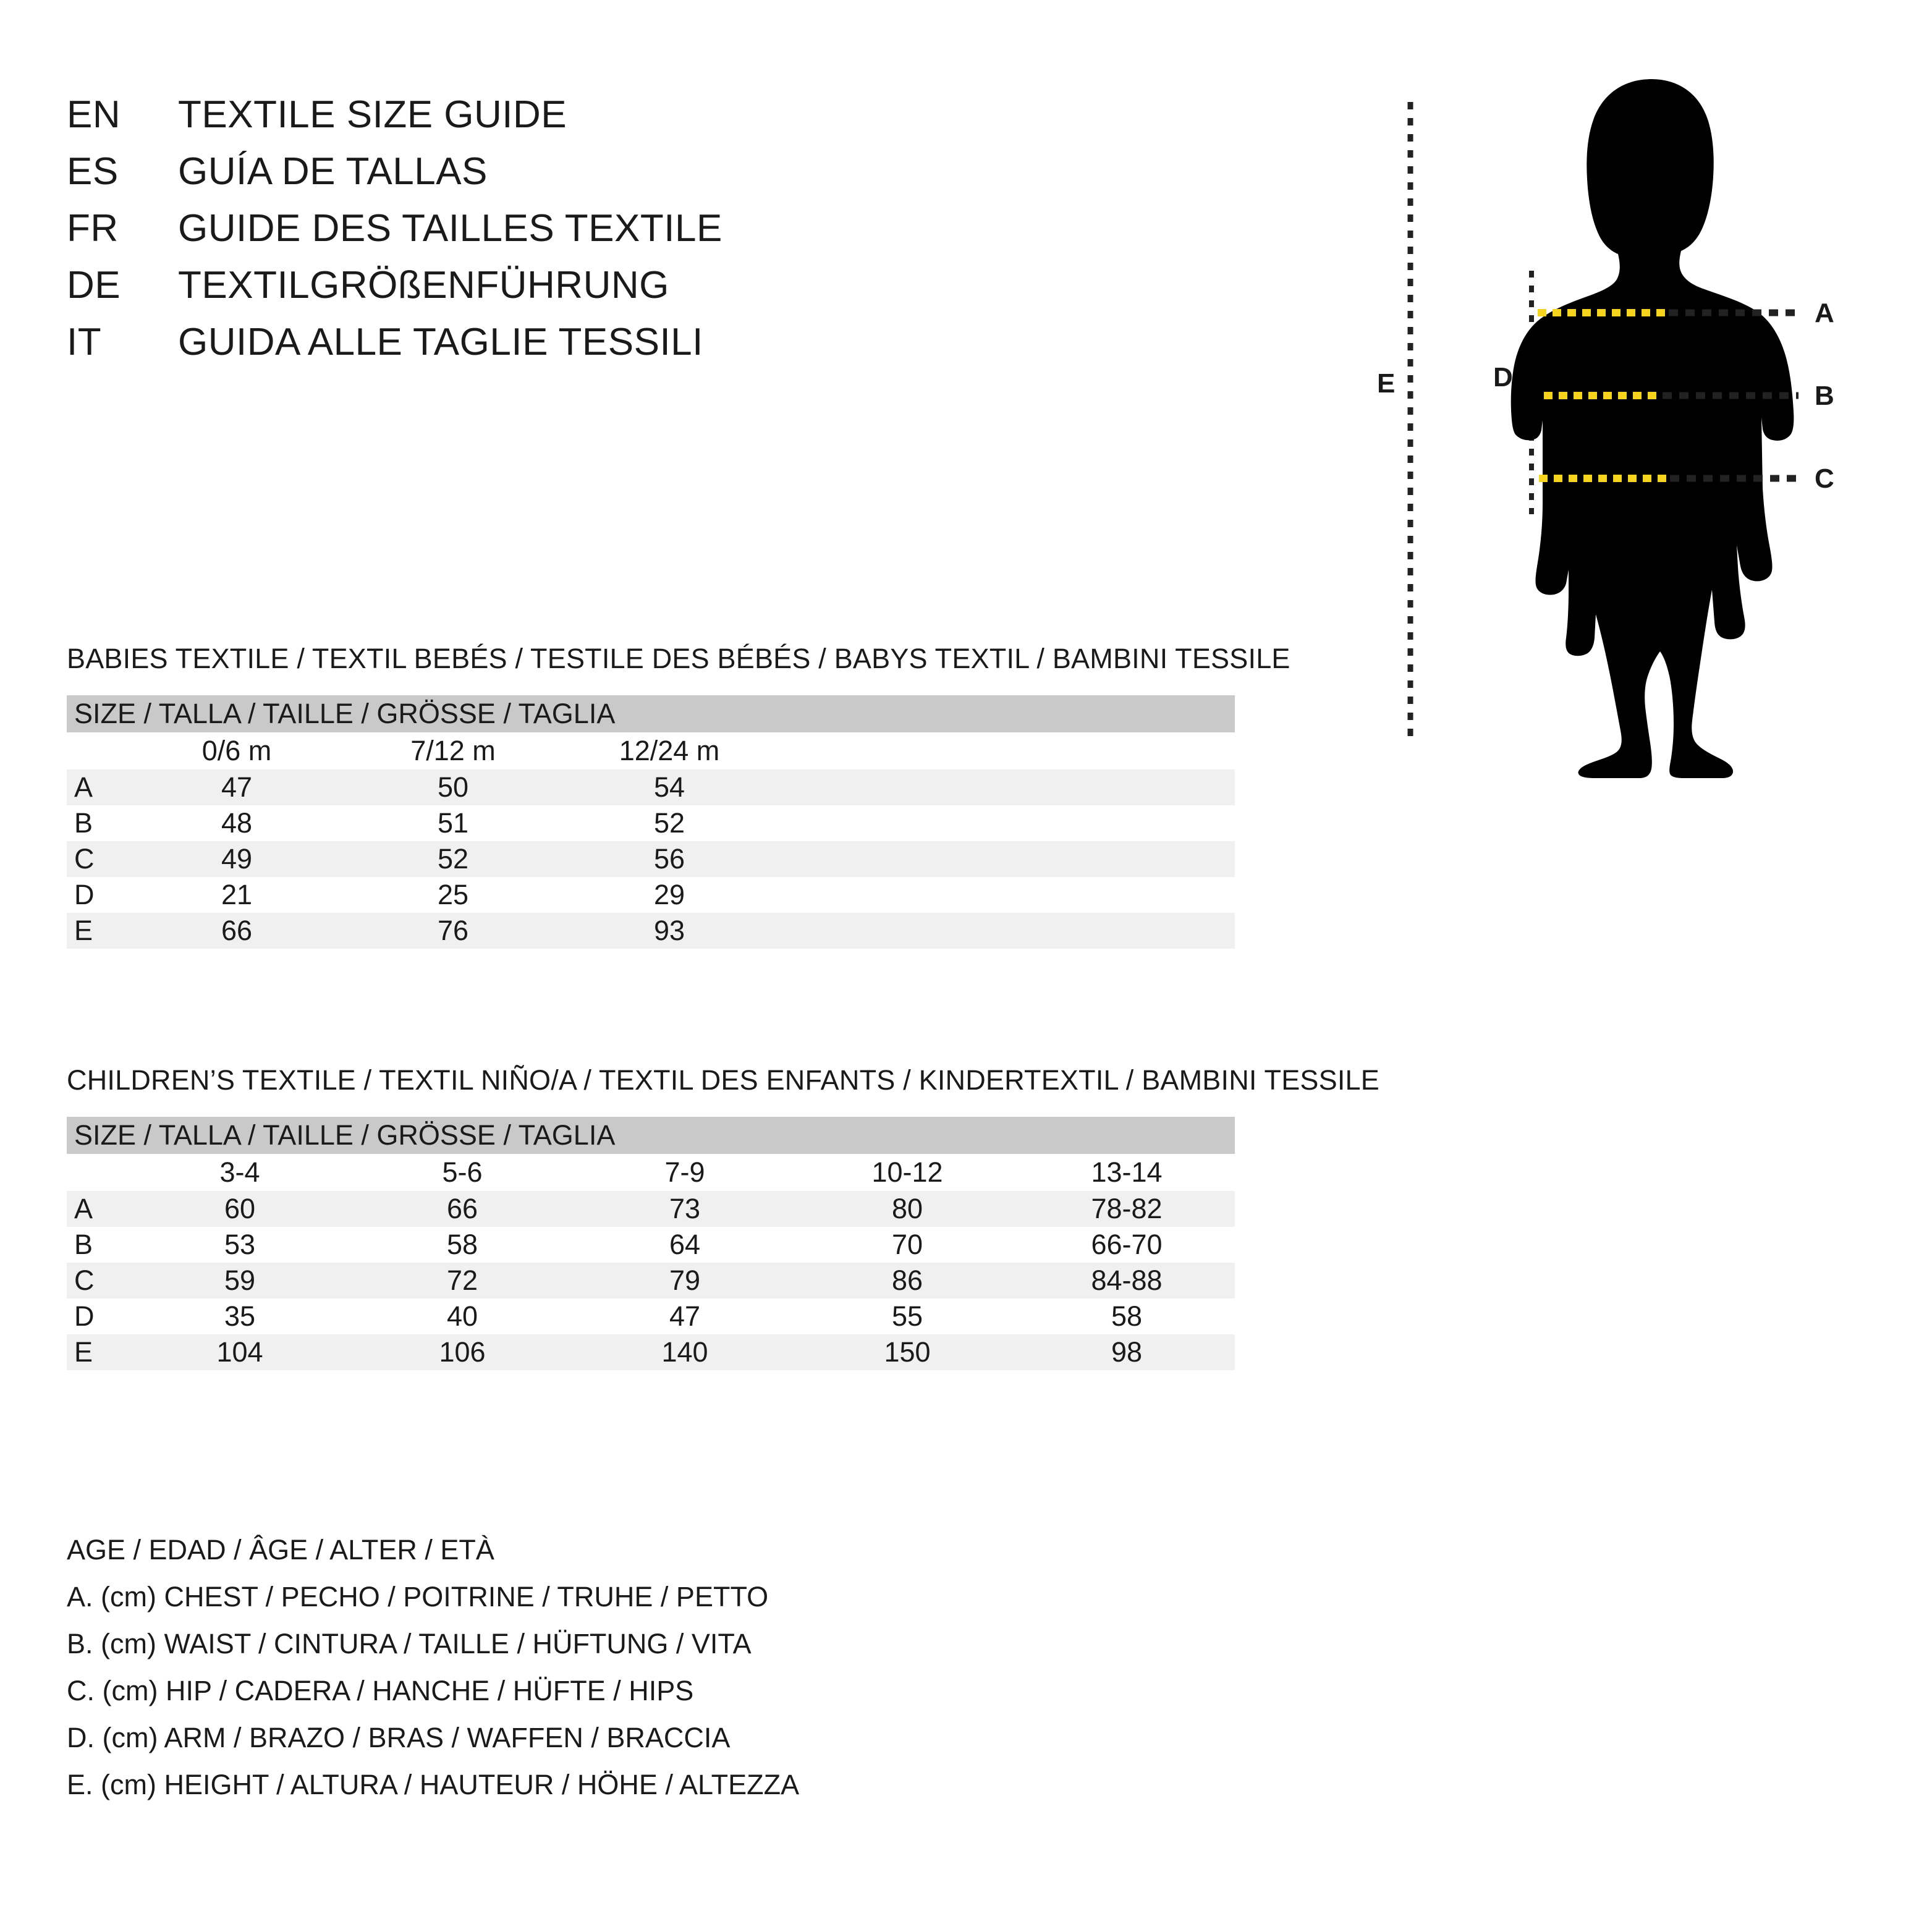 Image resolution: width=1932 pixels, height=1932 pixels. Describe the element at coordinates (94, 285) in the screenshot. I see `language-code-de: DE` at that location.